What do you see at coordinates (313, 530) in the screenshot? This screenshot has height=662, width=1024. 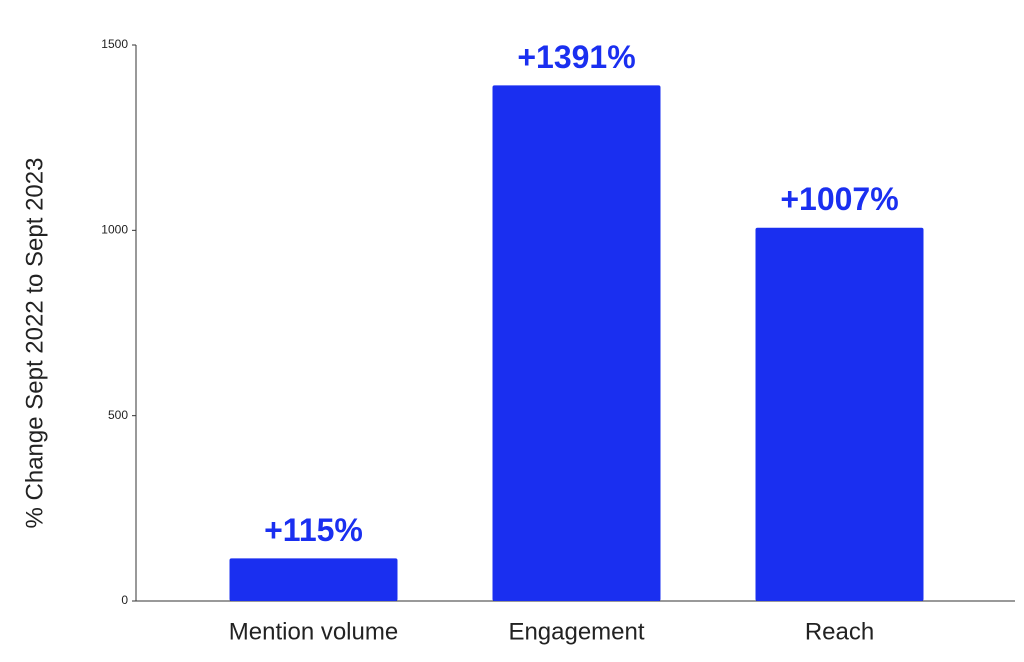 I see `value-label: +115%` at bounding box center [313, 530].